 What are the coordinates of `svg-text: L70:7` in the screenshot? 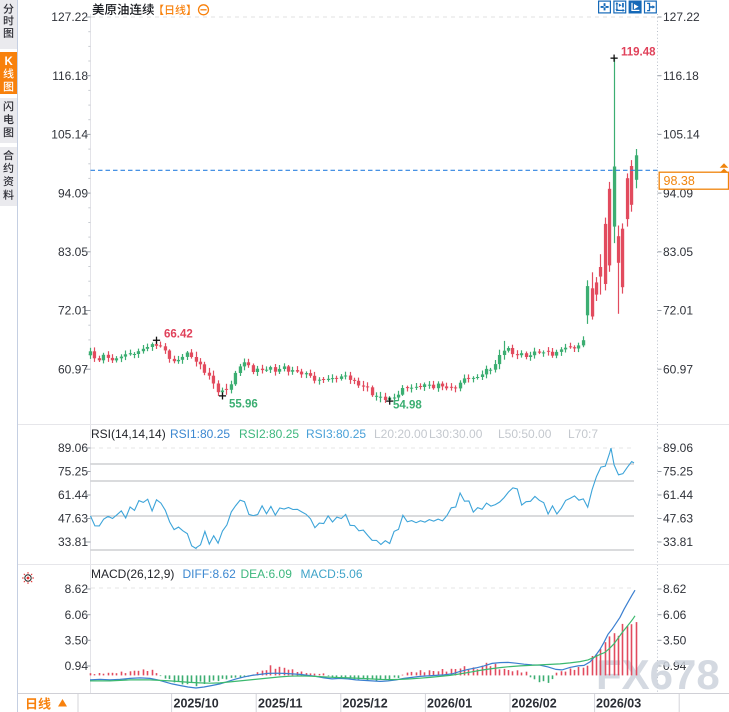 It's located at (583, 434).